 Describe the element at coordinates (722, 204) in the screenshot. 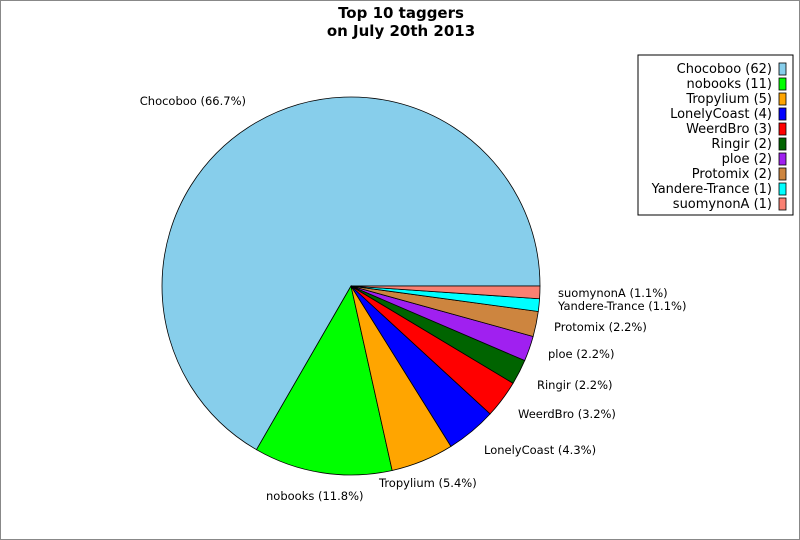

I see `legend-entry-label: suomynonA (1)` at that location.